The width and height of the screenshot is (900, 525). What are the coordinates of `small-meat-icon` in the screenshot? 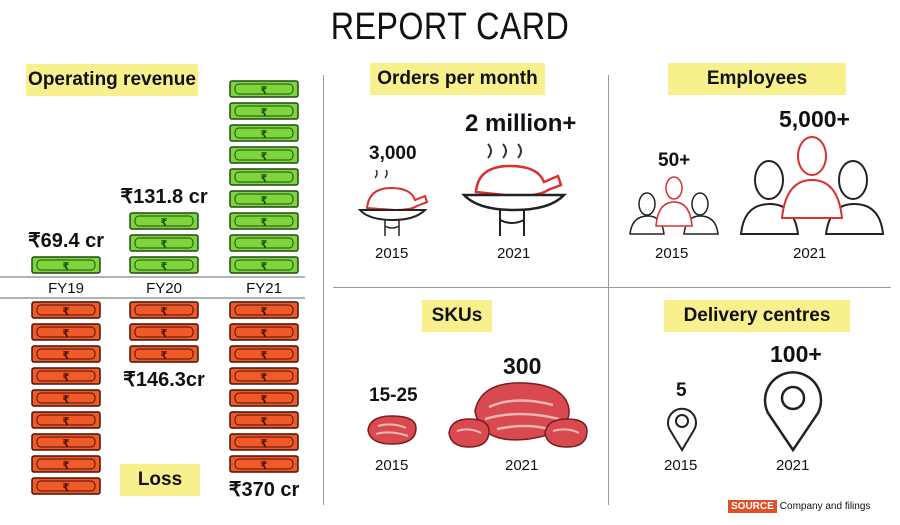 It's located at (392, 430).